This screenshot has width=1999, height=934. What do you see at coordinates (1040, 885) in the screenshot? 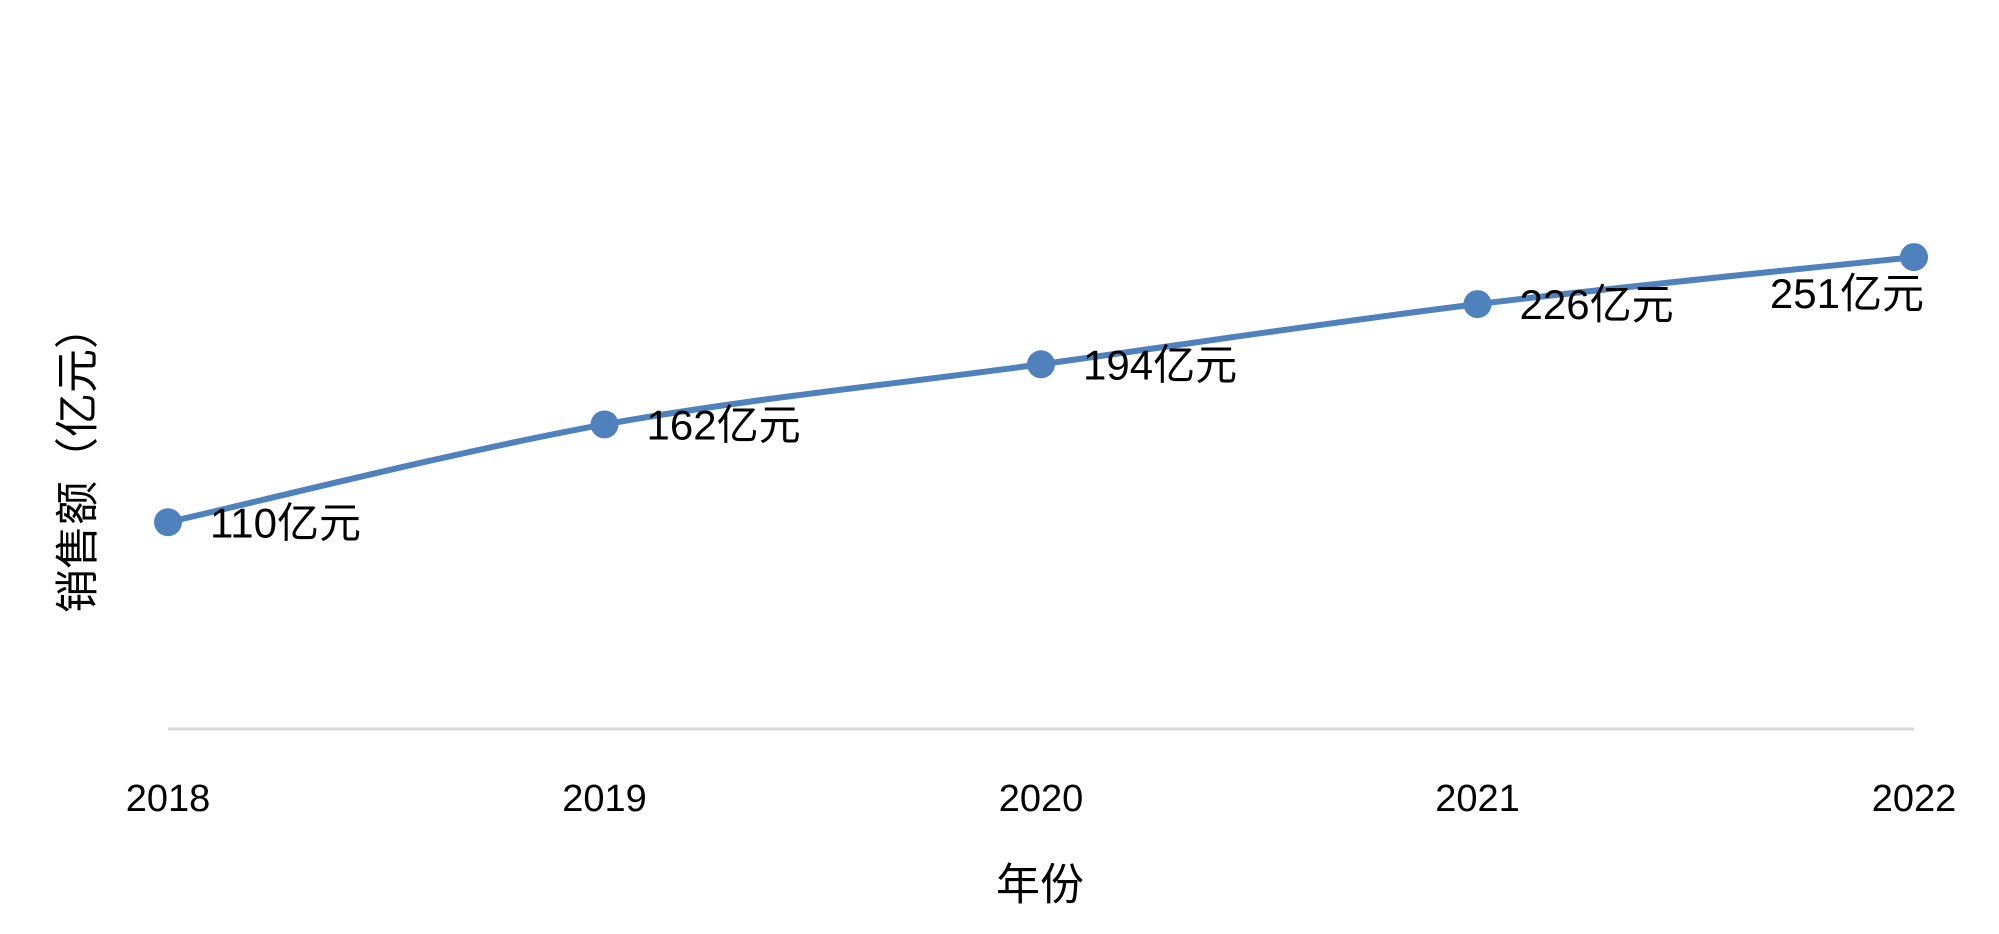
I see `x-axis-title: 年份` at bounding box center [1040, 885].